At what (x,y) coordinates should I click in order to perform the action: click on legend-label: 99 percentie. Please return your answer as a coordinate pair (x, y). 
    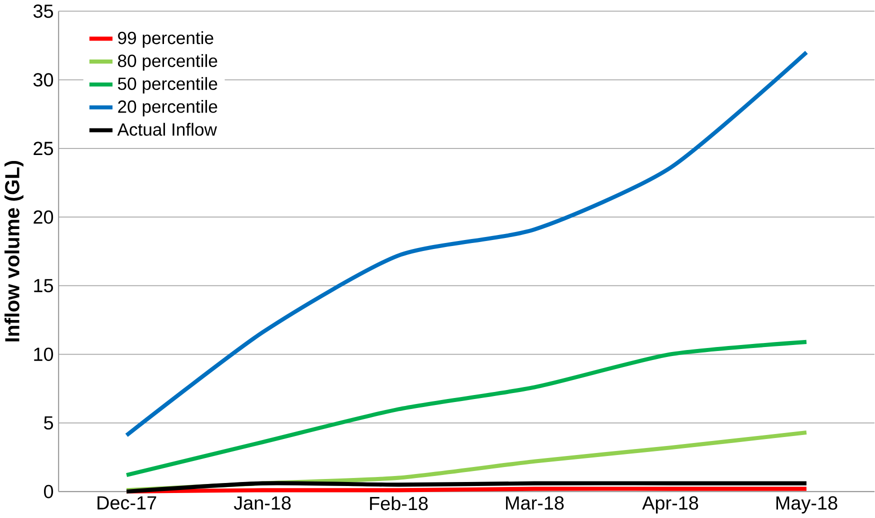
    Looking at the image, I should click on (166, 39).